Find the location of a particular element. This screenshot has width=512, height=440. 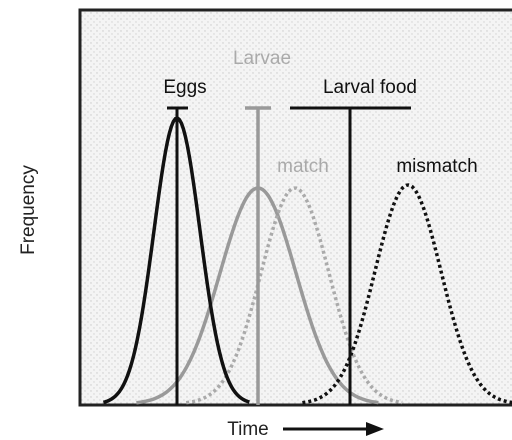

food-label: Larval food is located at coordinates (370, 87).